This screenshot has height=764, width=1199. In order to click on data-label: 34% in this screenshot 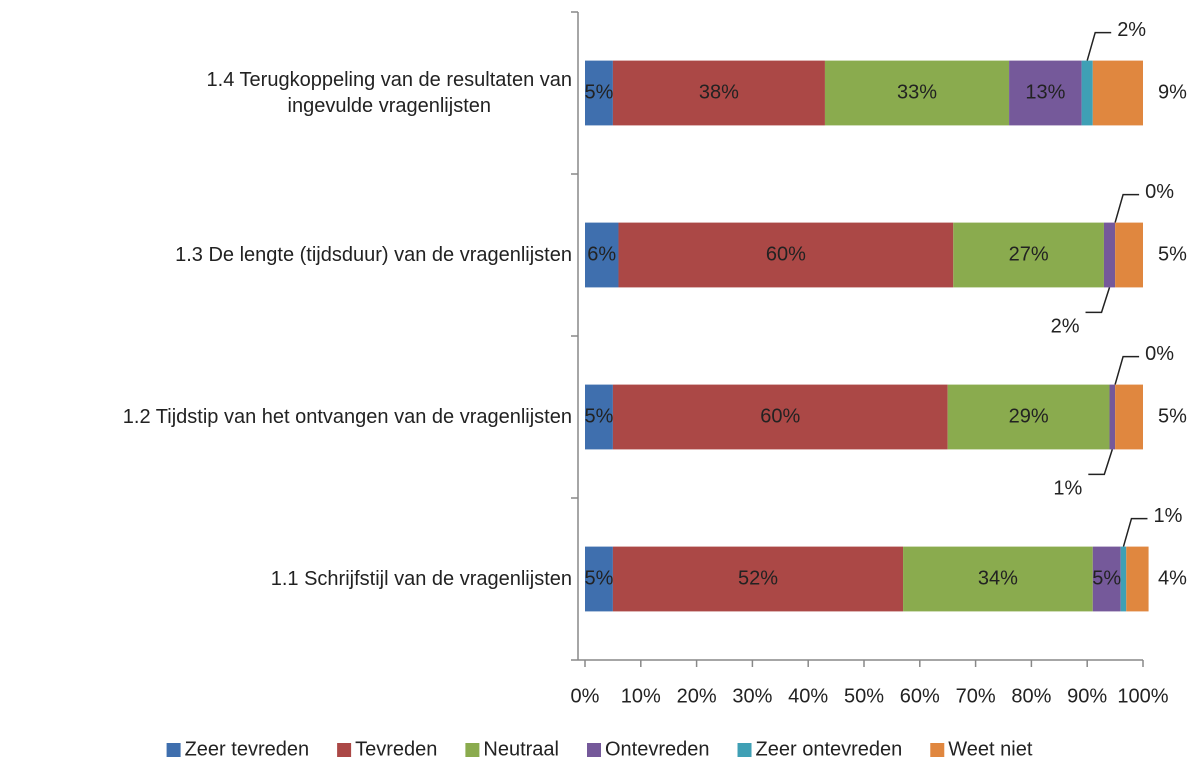, I will do `click(998, 578)`.